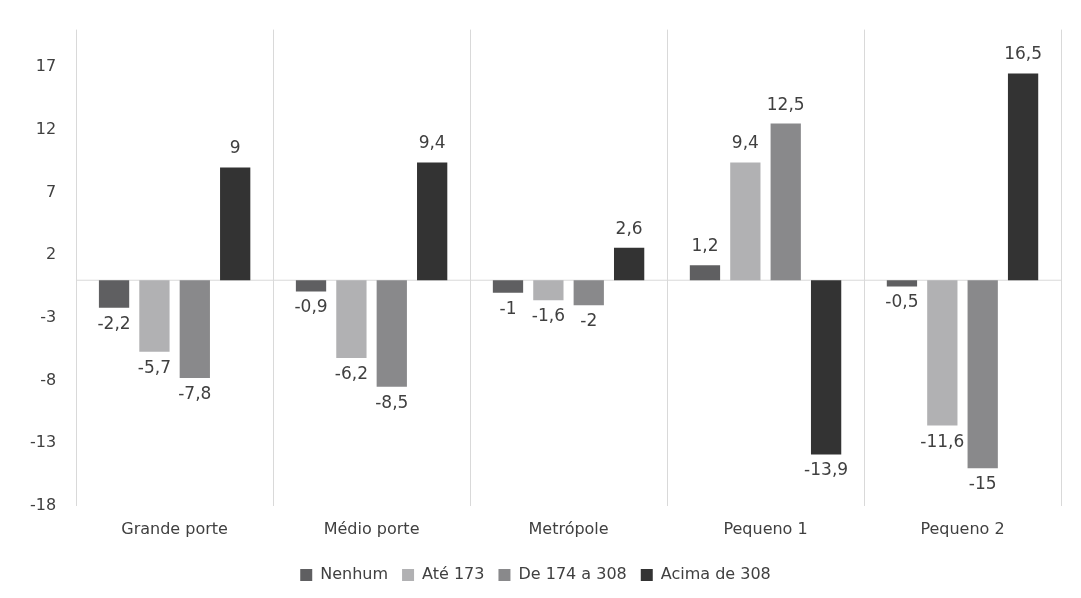  What do you see at coordinates (392, 401) in the screenshot?
I see `data-label: -8,5` at bounding box center [392, 401].